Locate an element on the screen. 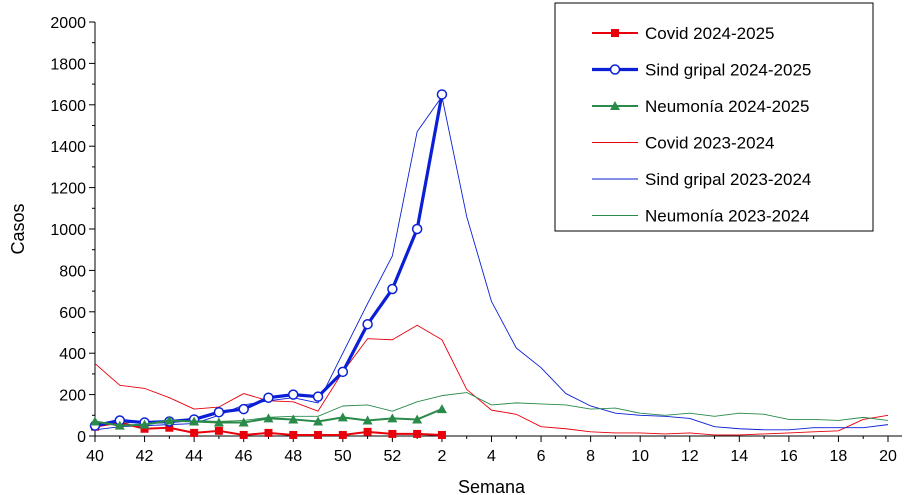 This screenshot has width=904, height=495. x-tick-label: 20 is located at coordinates (888, 456).